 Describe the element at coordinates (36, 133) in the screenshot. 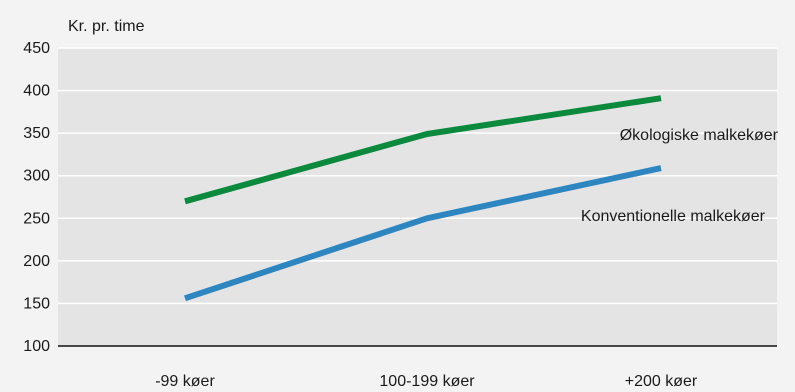

I see `y-tick-label: 350` at that location.